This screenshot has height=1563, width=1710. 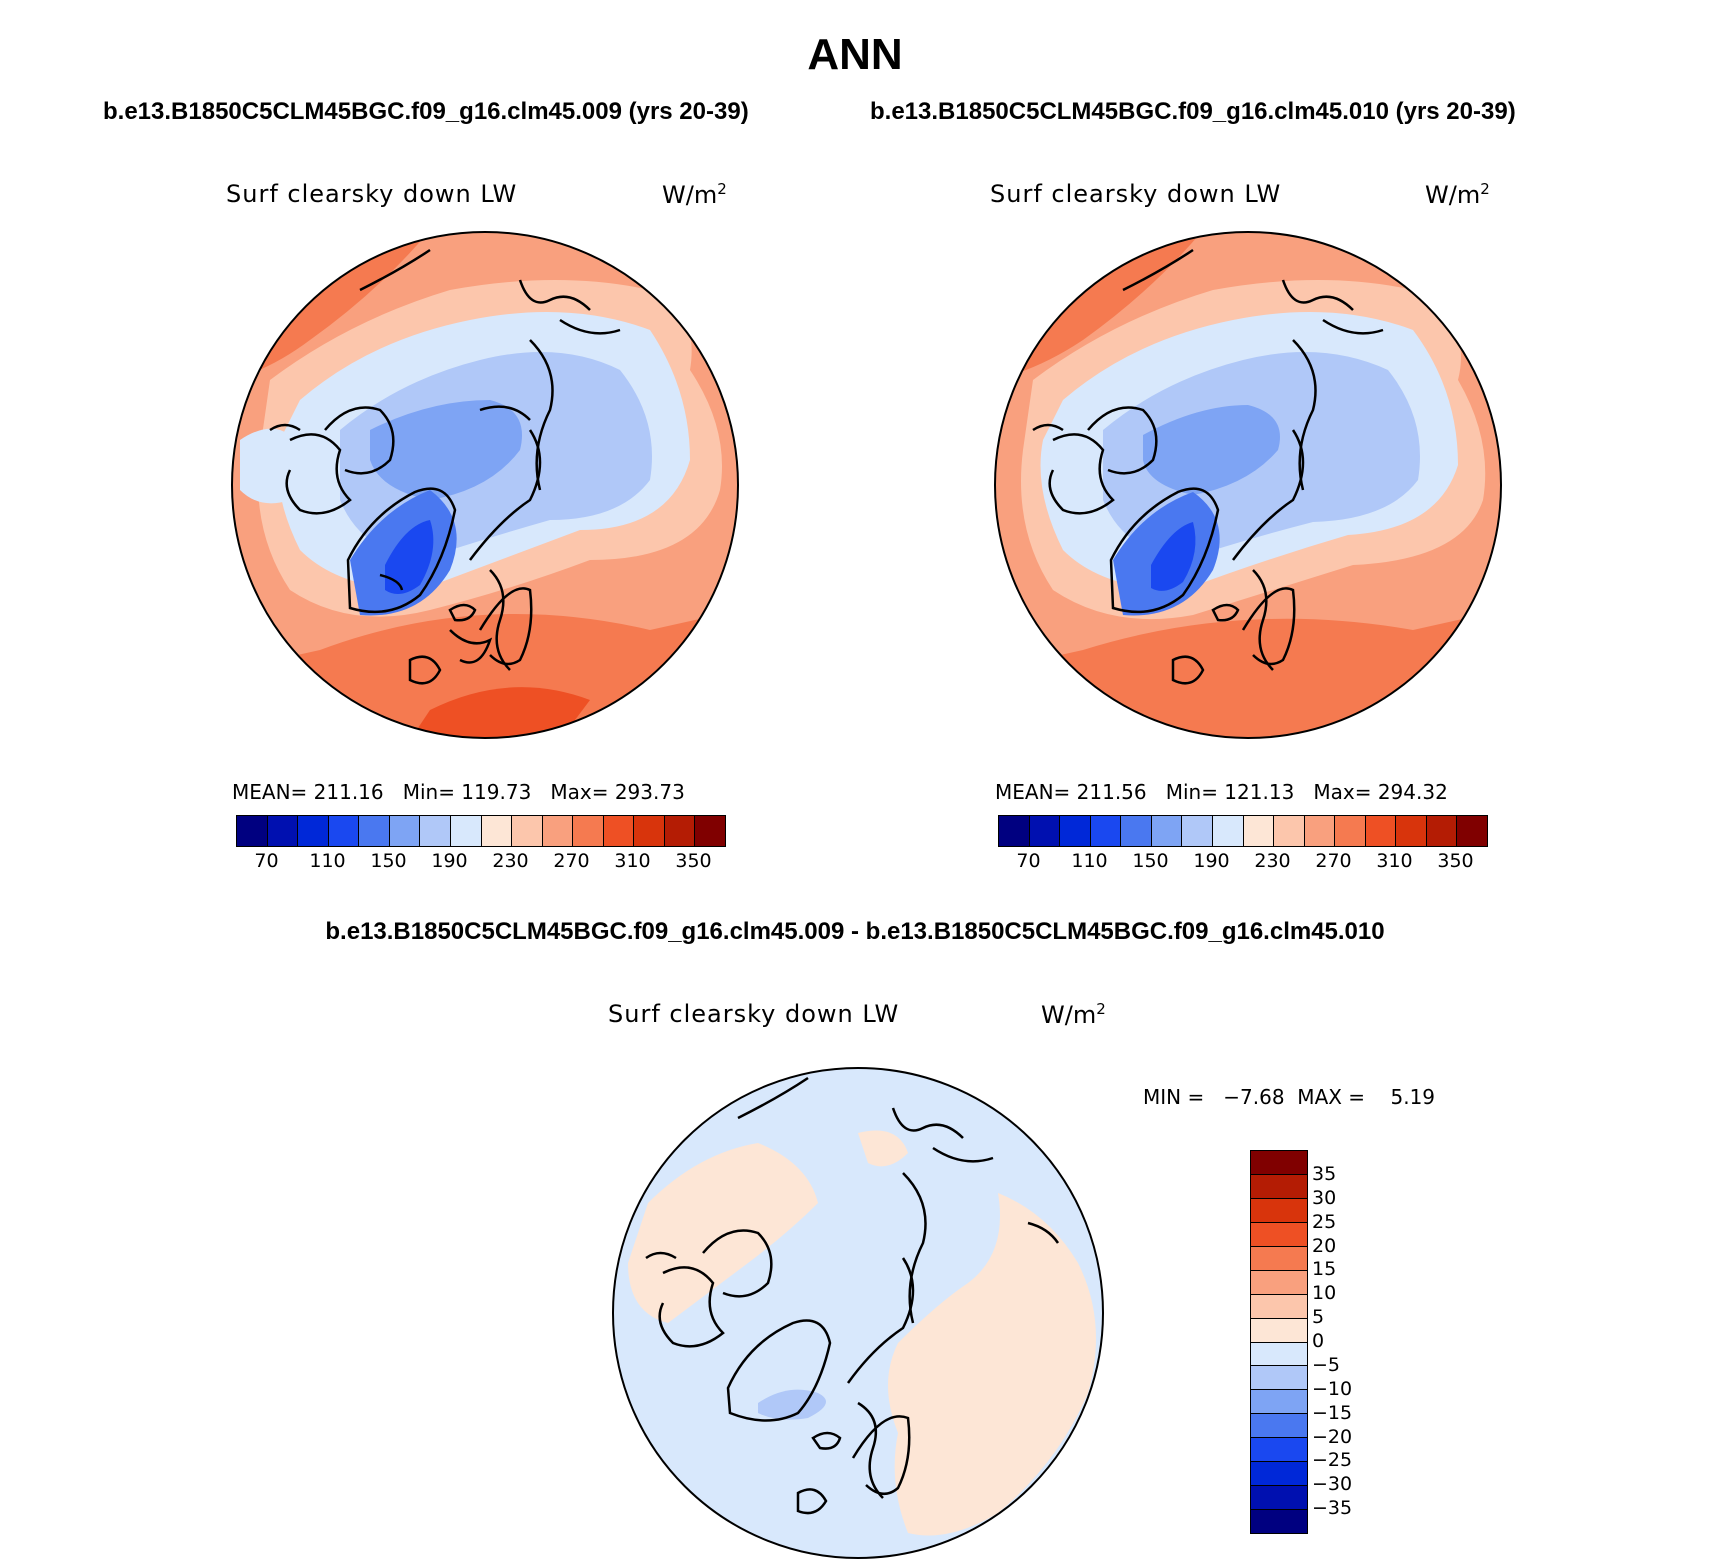 What do you see at coordinates (1332, 1460) in the screenshot?
I see `colorbar-label: −25` at bounding box center [1332, 1460].